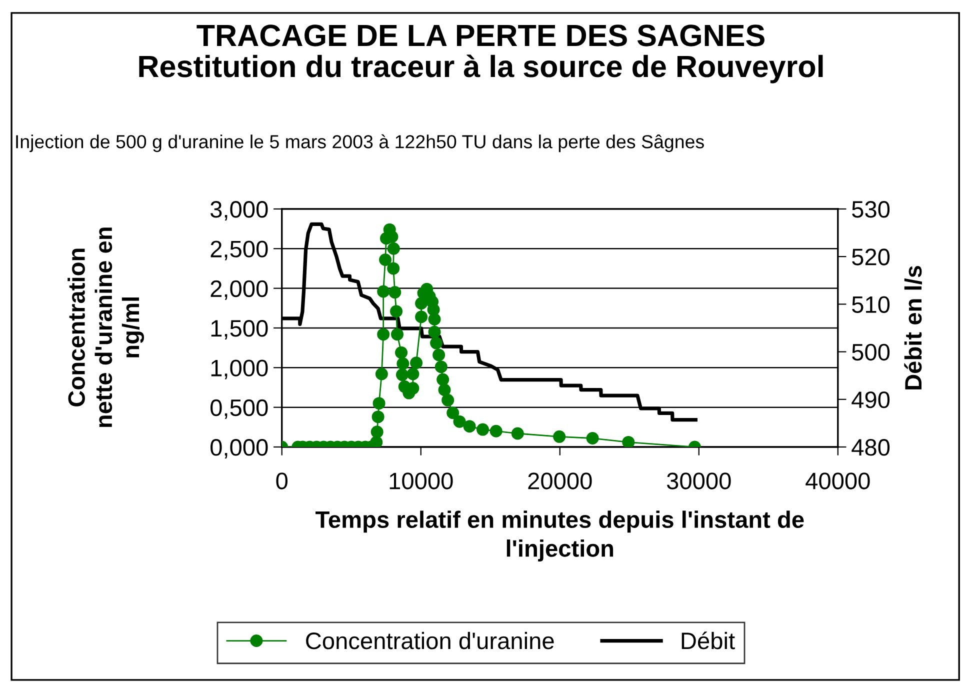 The image size is (962, 682). I want to click on y2-tick-label: 510, so click(871, 304).